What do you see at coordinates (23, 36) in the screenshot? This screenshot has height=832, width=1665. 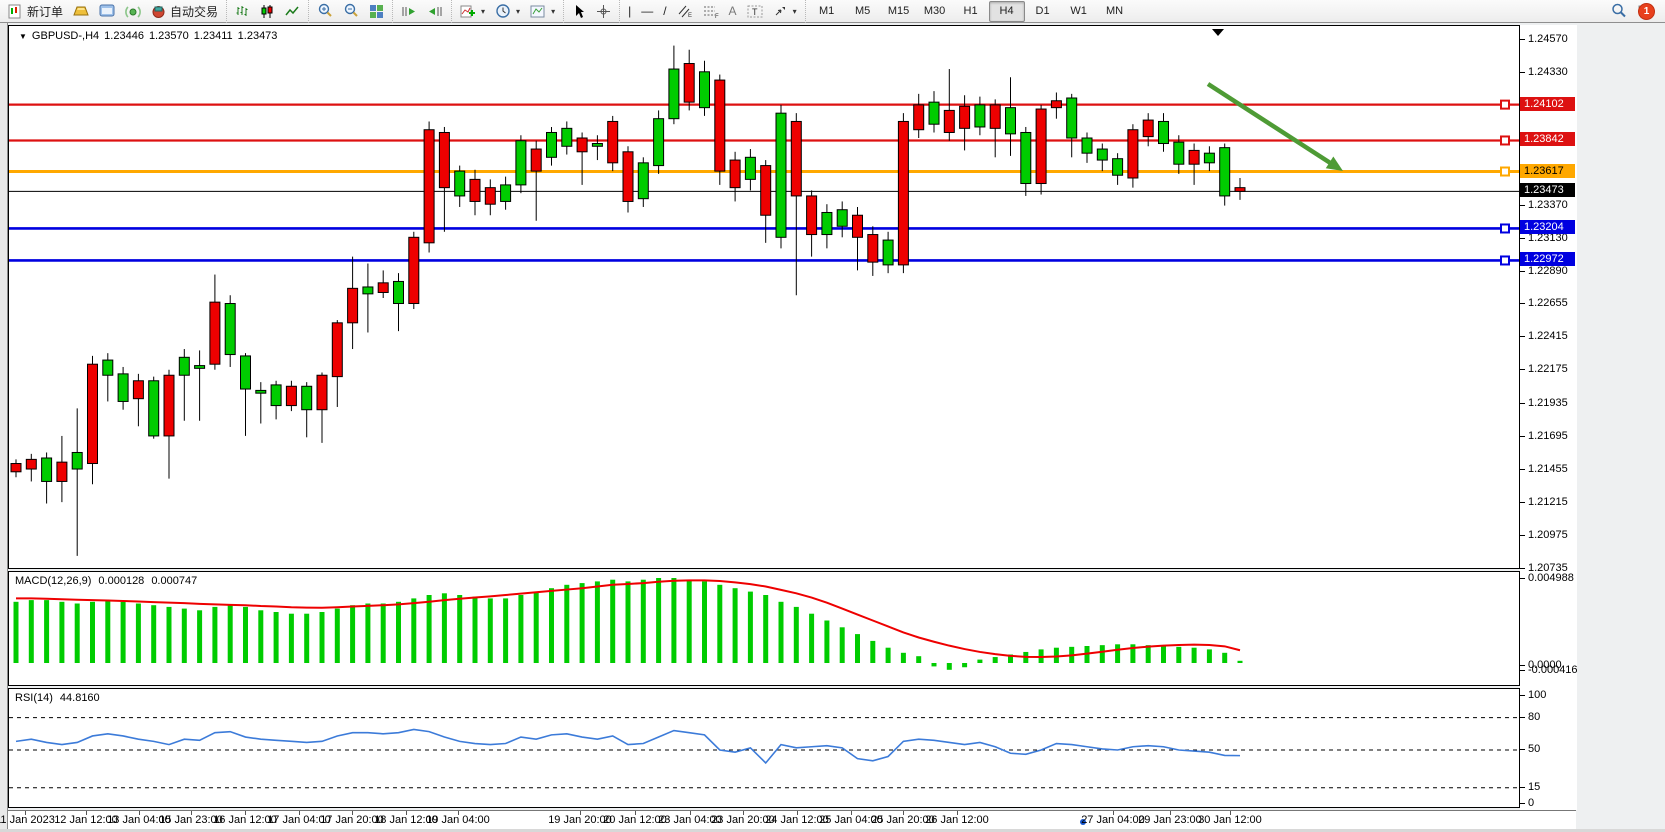 I see `one-click-trading-toggle: ▼` at bounding box center [23, 36].